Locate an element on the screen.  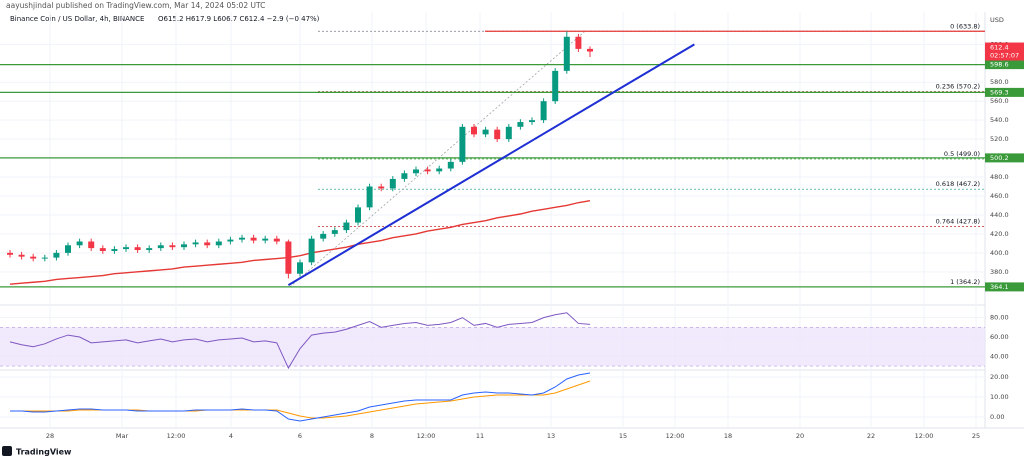
y-tick-label: 60.00 is located at coordinates (999, 337).